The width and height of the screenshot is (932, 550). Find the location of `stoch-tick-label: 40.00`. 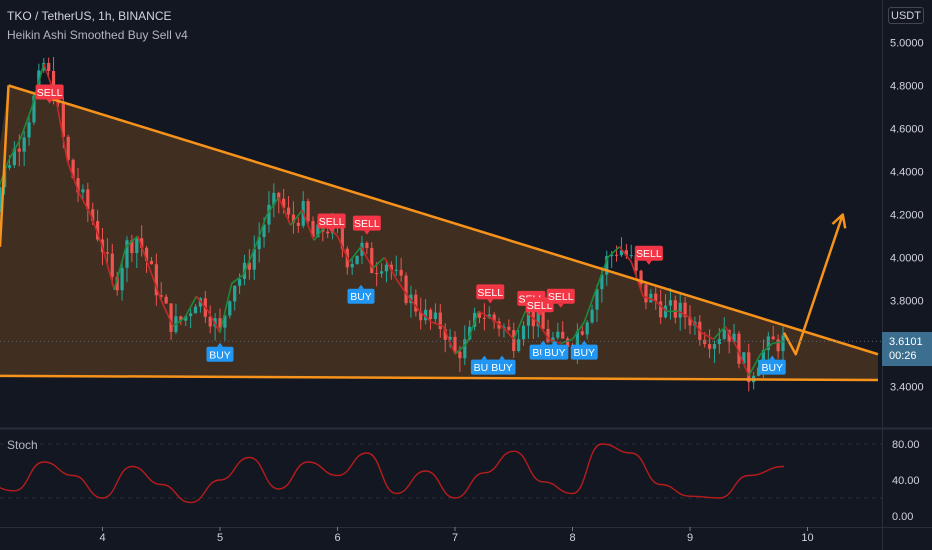

stoch-tick-label: 40.00 is located at coordinates (906, 481).